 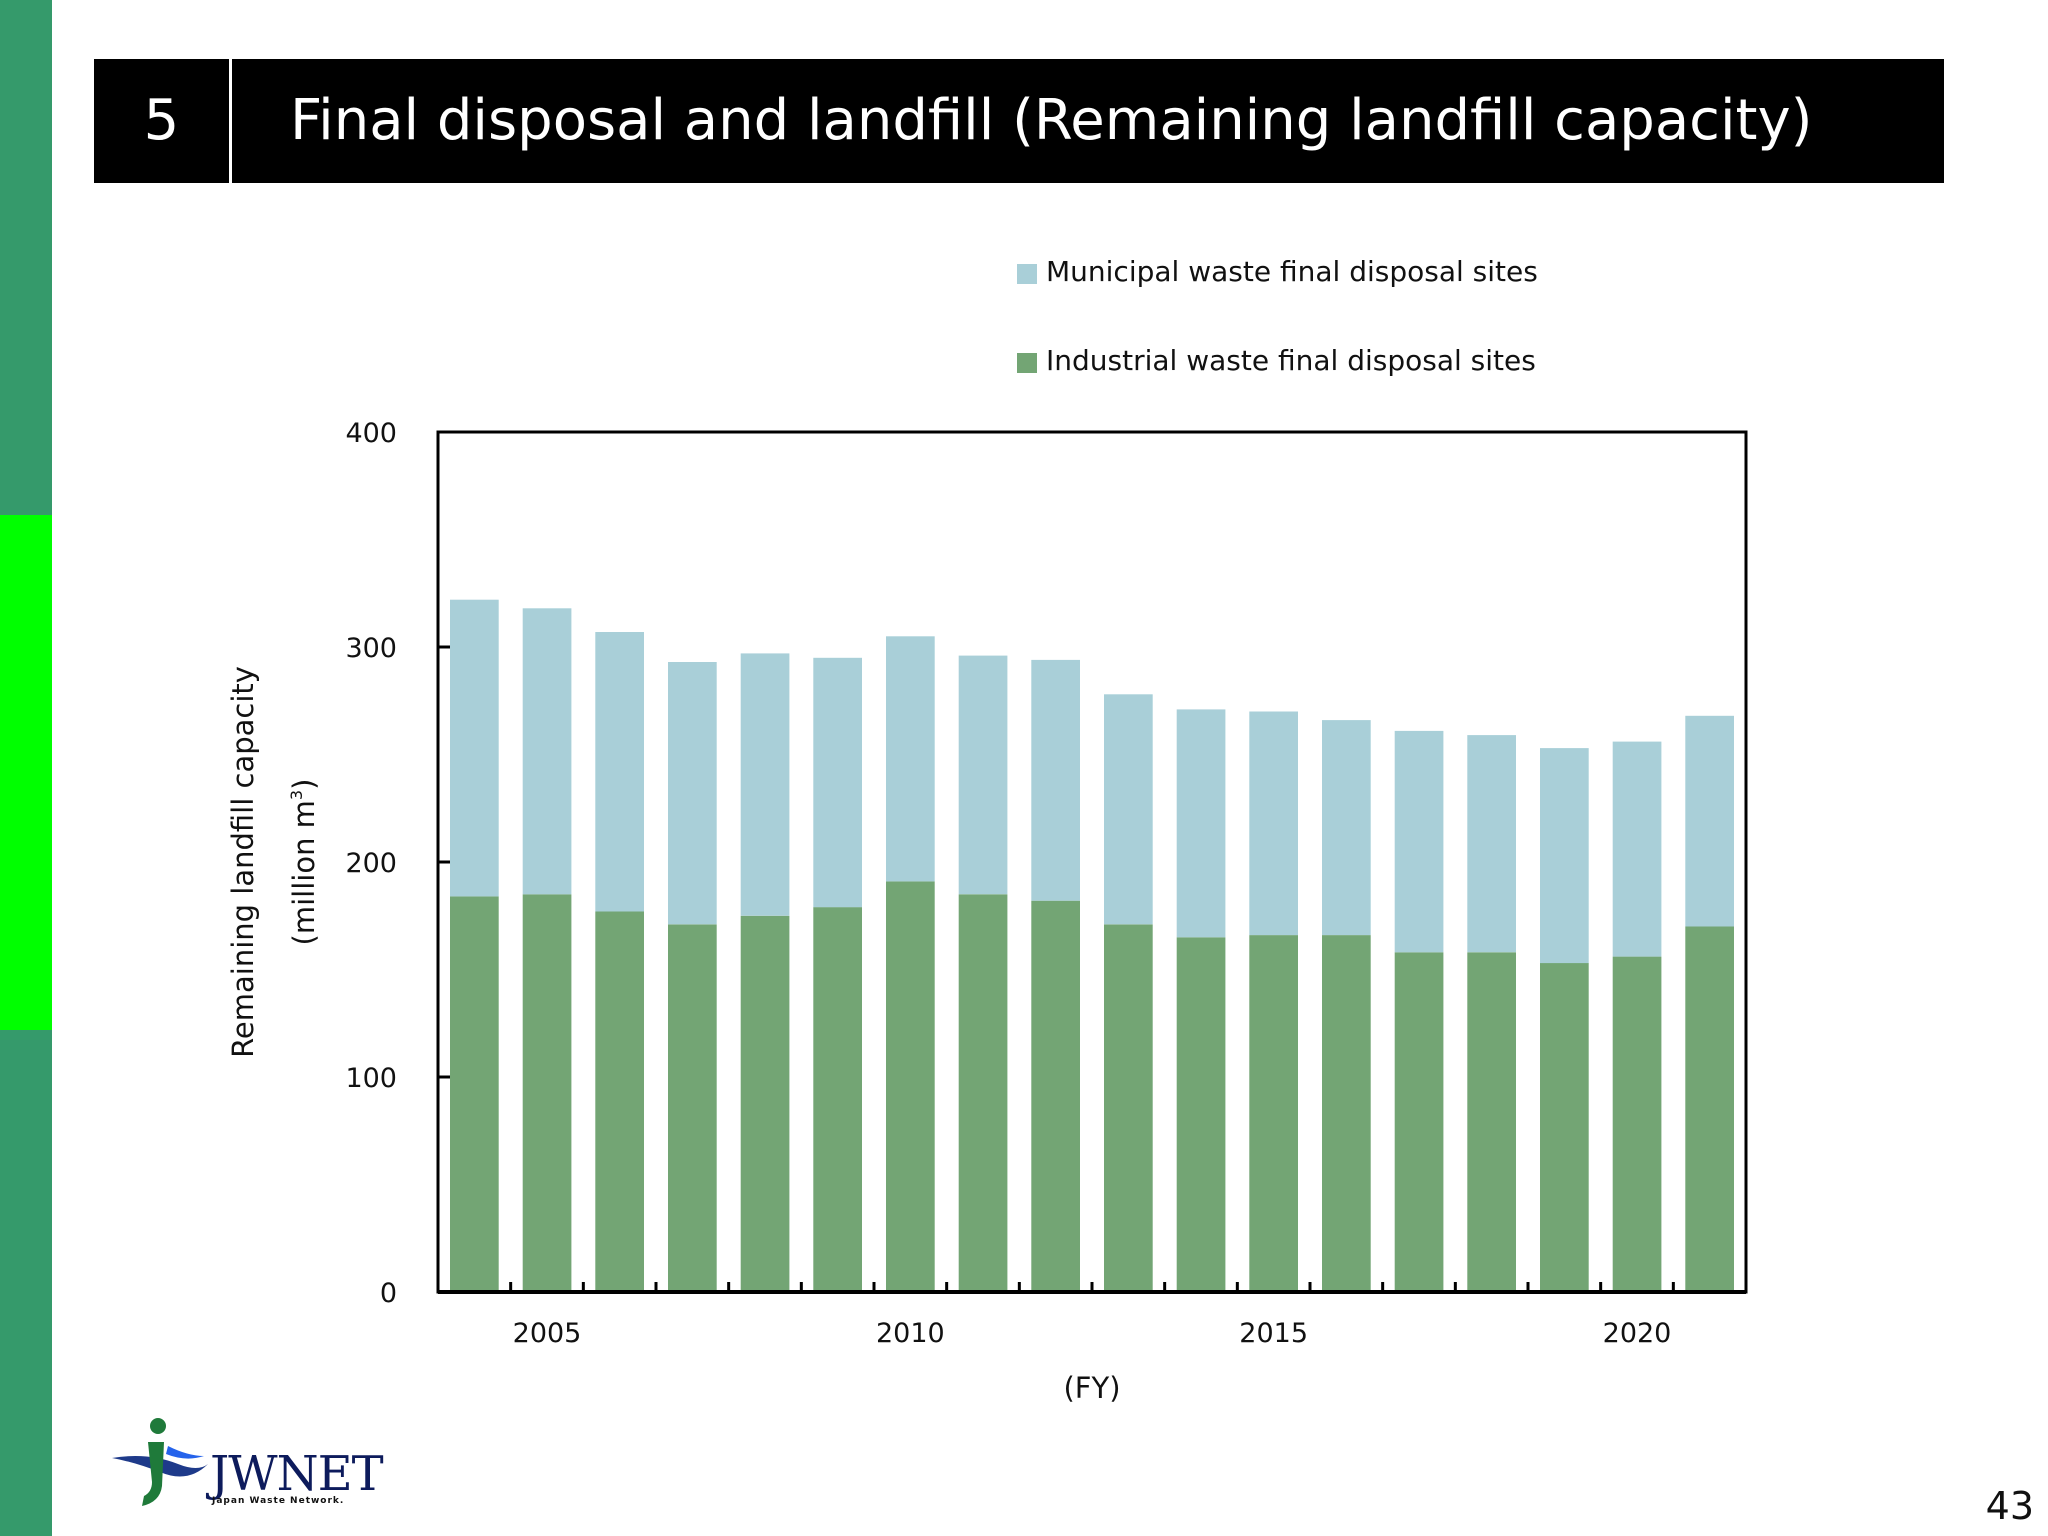 What do you see at coordinates (1027, 274) in the screenshot?
I see `legend-swatch-municipal` at bounding box center [1027, 274].